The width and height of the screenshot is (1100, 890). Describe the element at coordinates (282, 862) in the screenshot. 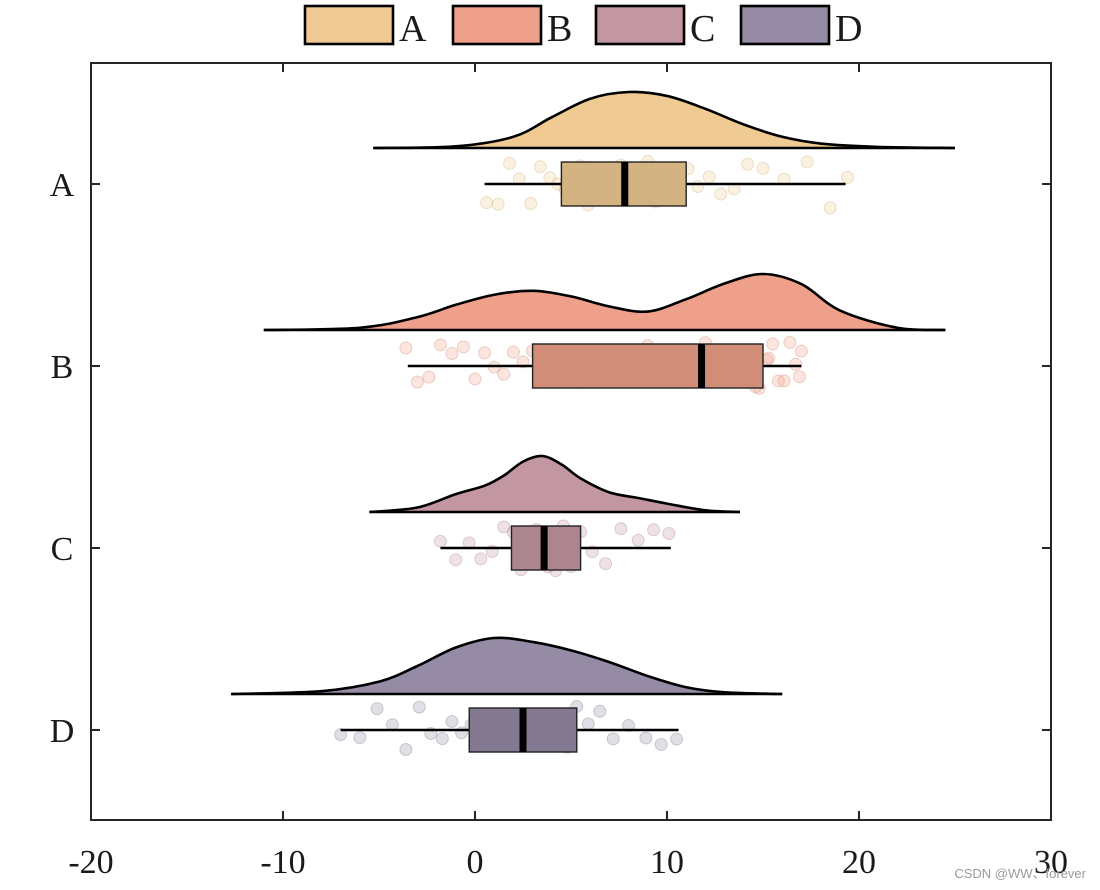

I see `x-tick-label: -10` at that location.